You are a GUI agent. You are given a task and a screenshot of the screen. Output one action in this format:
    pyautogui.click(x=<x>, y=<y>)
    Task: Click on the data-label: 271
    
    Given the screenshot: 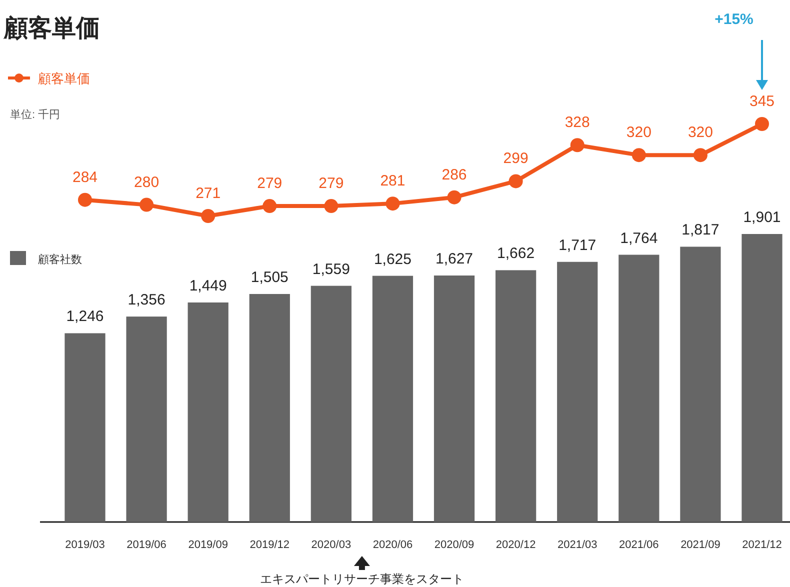 What is the action you would take?
    pyautogui.click(x=208, y=193)
    